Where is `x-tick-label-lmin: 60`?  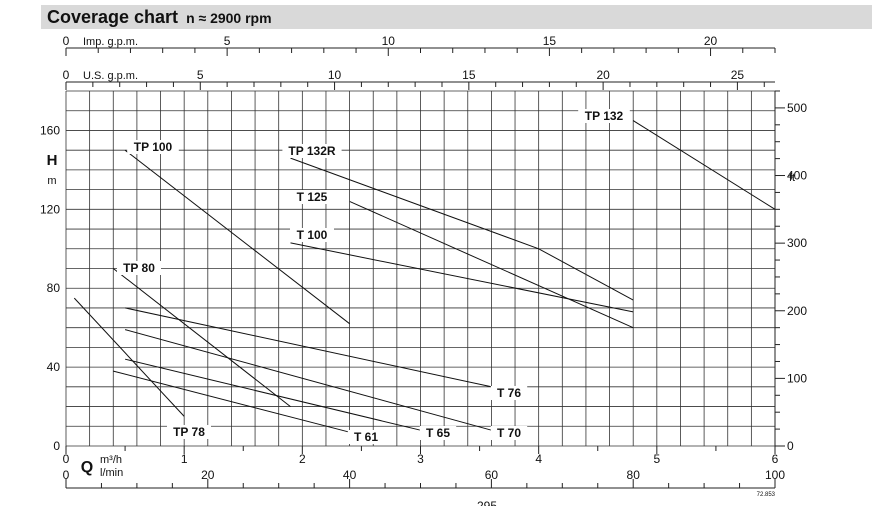 x-tick-label-lmin: 60 is located at coordinates (492, 475).